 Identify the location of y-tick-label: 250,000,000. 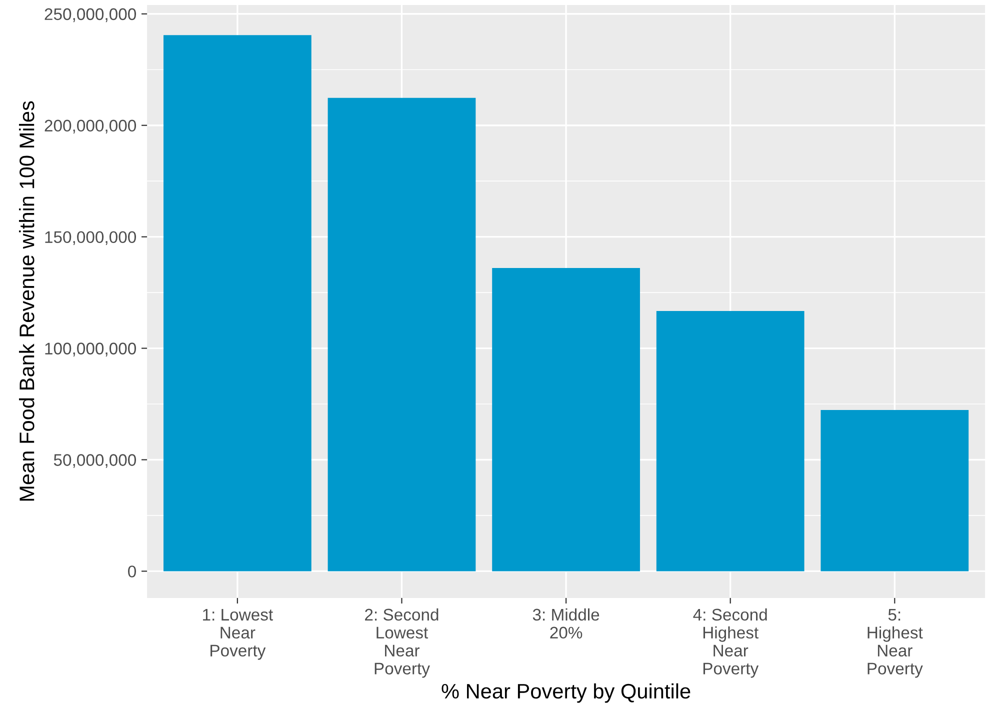
(90, 15).